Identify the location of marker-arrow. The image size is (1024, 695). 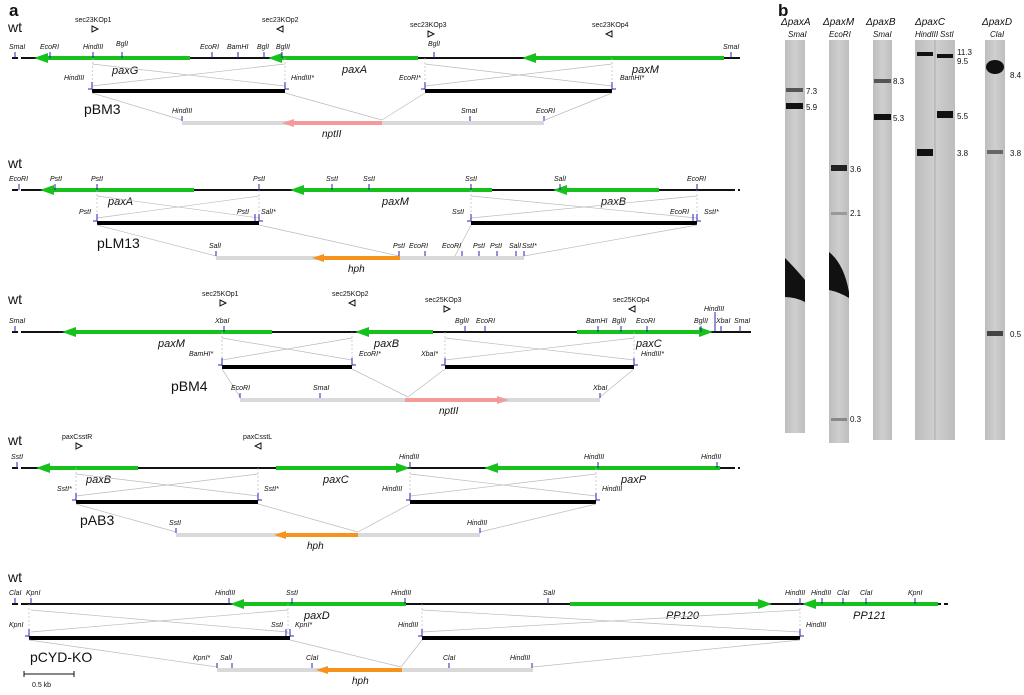
(457, 400).